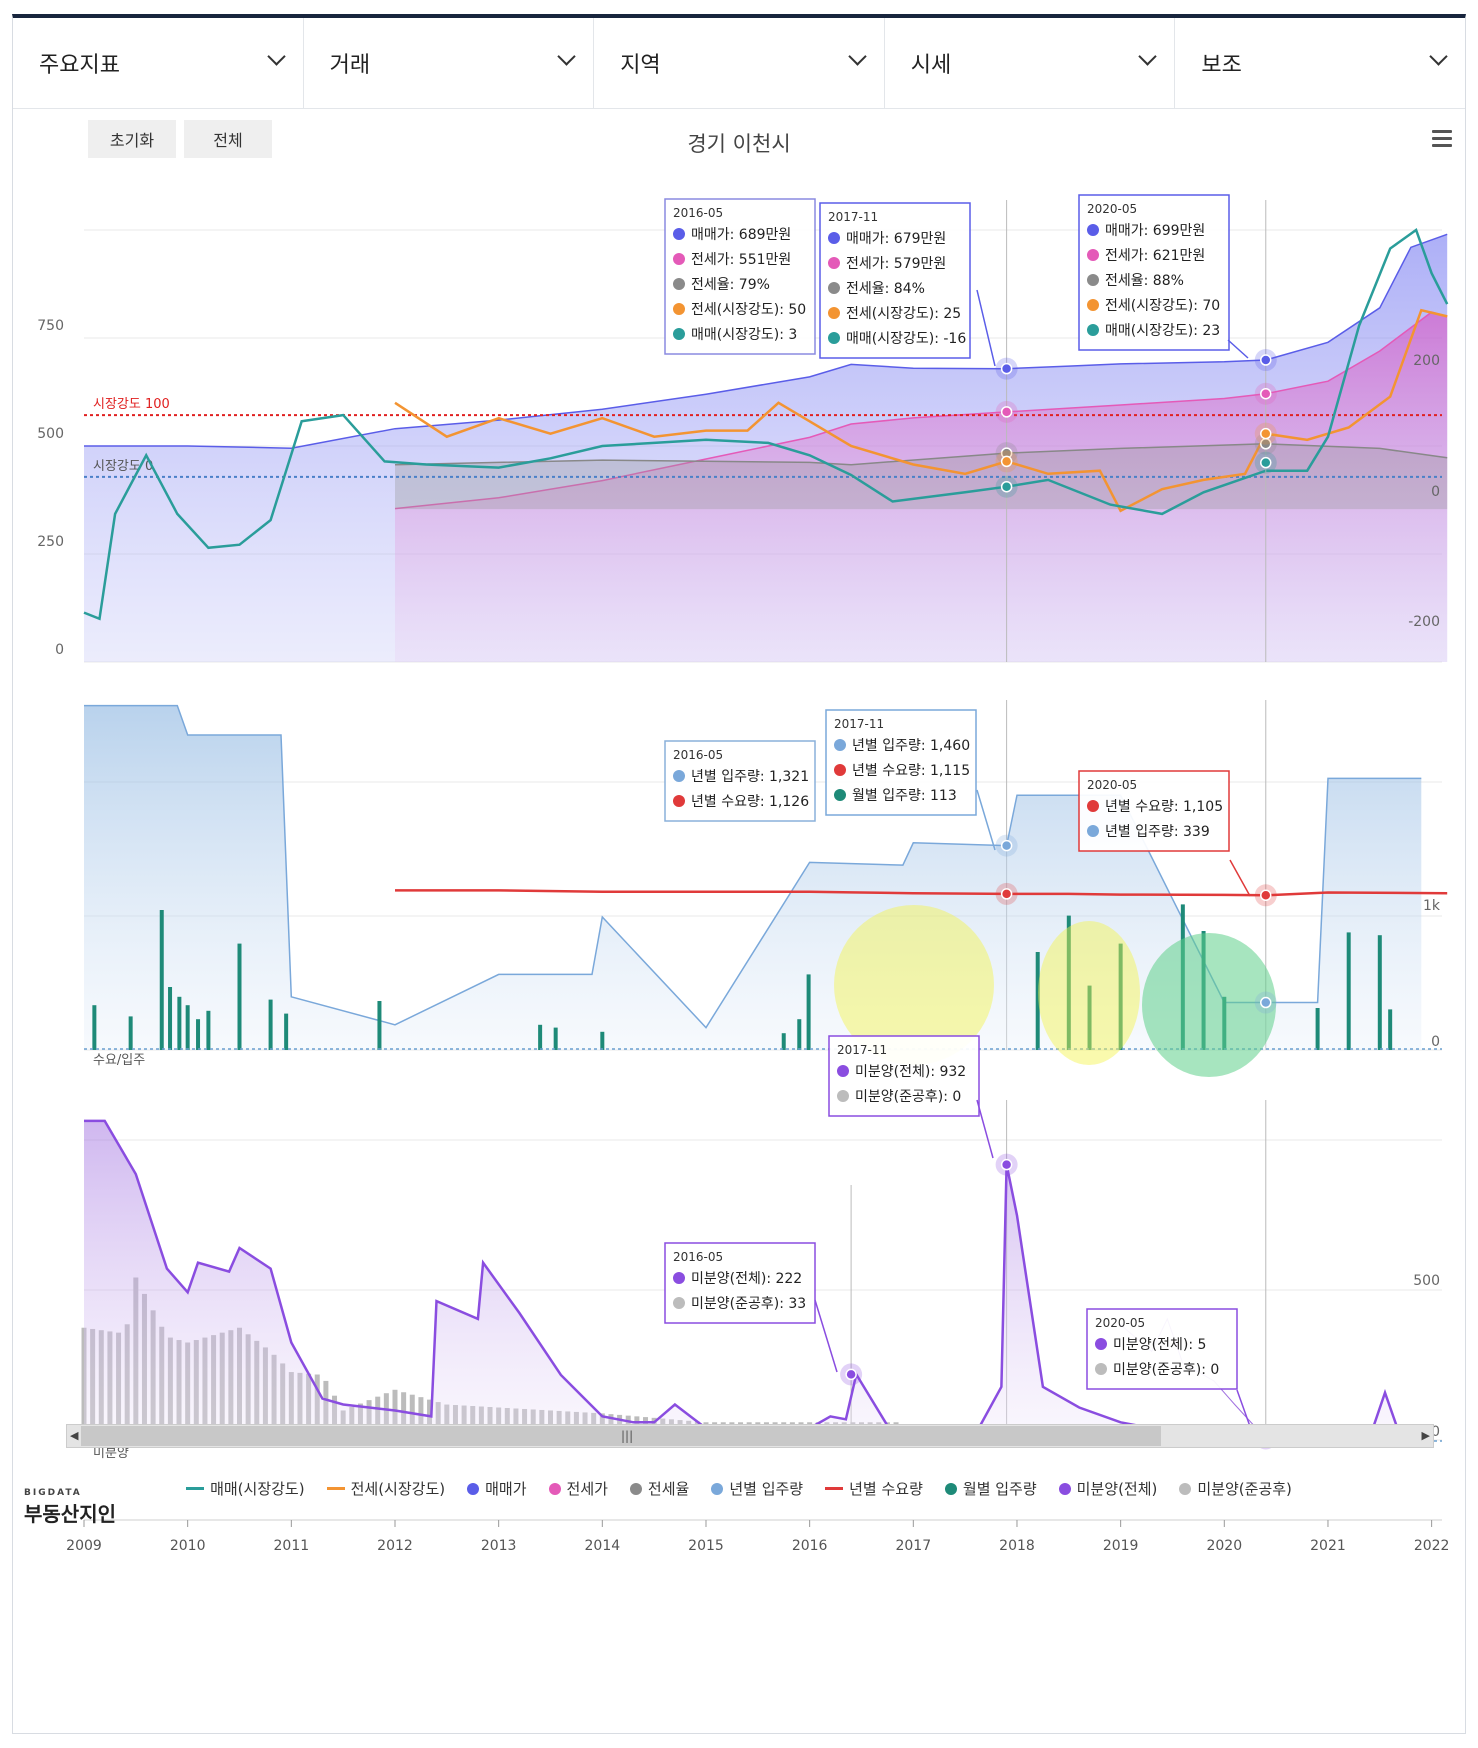 This screenshot has height=1748, width=1478. What do you see at coordinates (921, 487) in the screenshot?
I see `jeonse-price-area` at bounding box center [921, 487].